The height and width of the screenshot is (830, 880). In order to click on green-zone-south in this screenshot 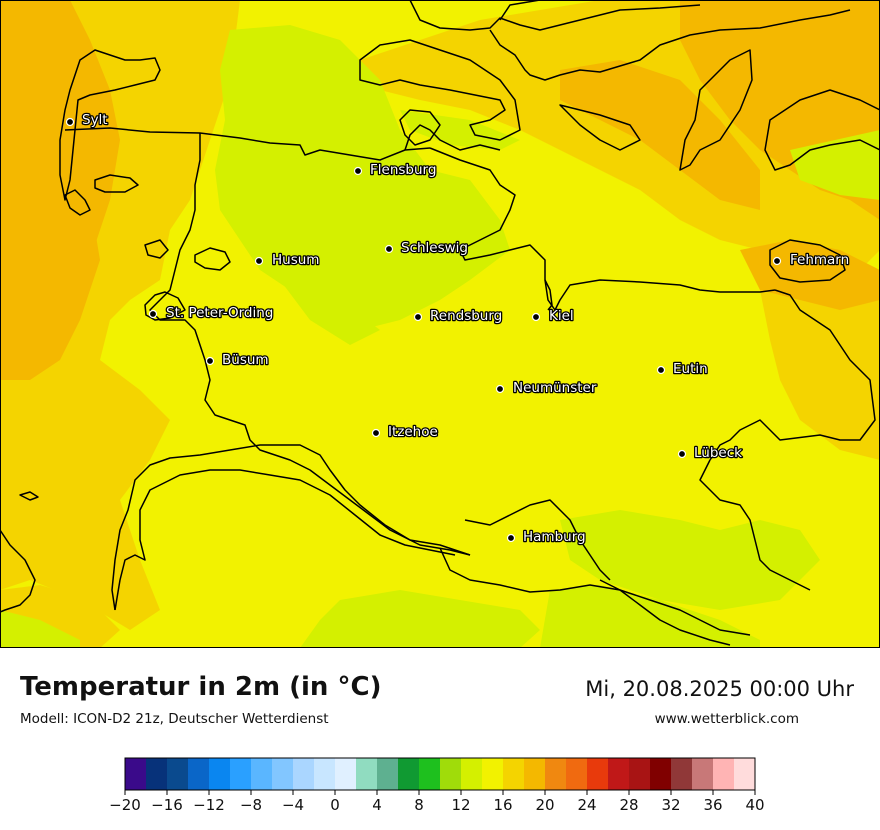, I will do `click(690, 560)`.